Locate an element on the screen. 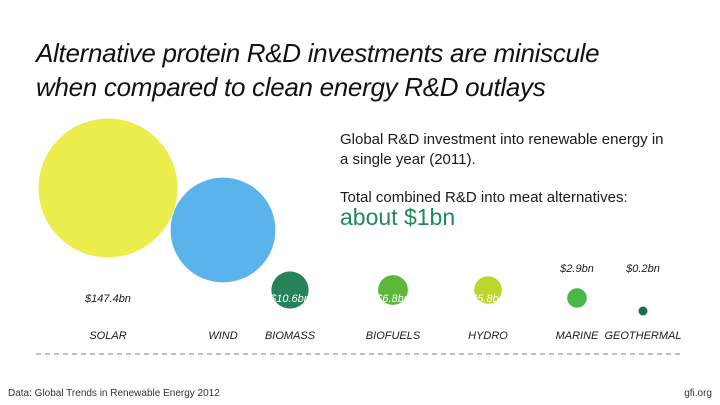  bubble-biofuels is located at coordinates (393, 290).